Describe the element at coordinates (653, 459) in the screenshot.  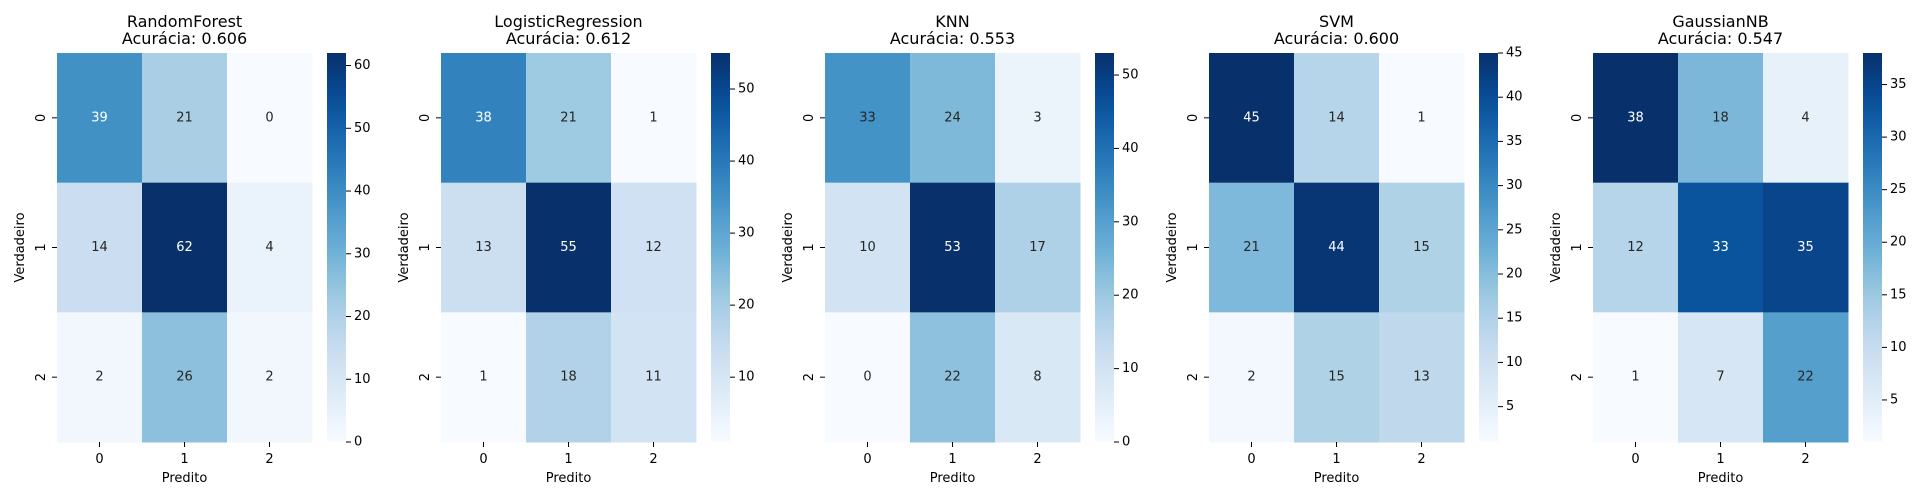
I see `x-tick-label: 2` at that location.